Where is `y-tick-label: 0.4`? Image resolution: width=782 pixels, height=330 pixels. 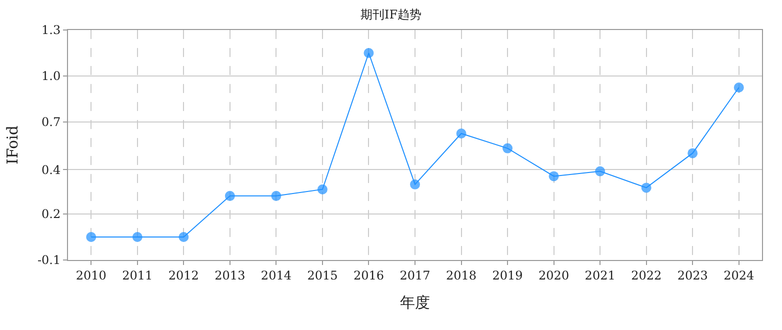 y-tick-label: 0.4 is located at coordinates (51, 169).